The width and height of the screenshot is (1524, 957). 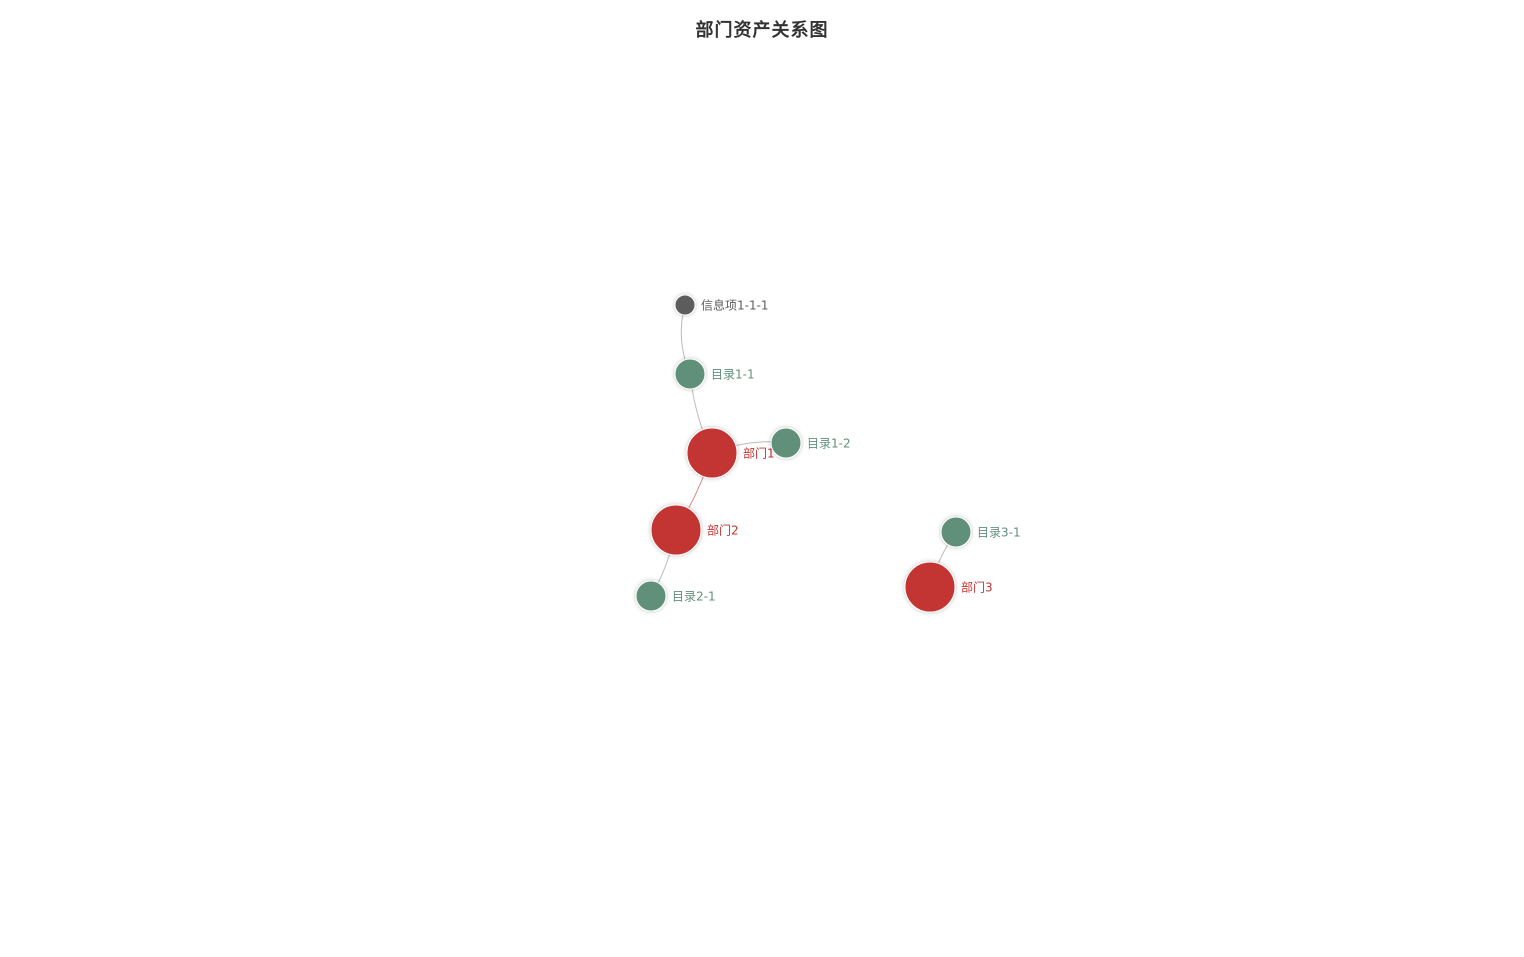 What do you see at coordinates (694, 597) in the screenshot?
I see `node-label-cat-2-1: 目录2-1` at bounding box center [694, 597].